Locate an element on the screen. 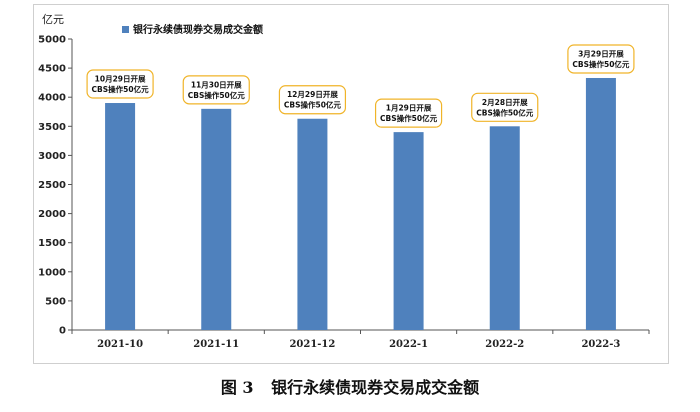  y-tick-label: 3000 is located at coordinates (52, 156).